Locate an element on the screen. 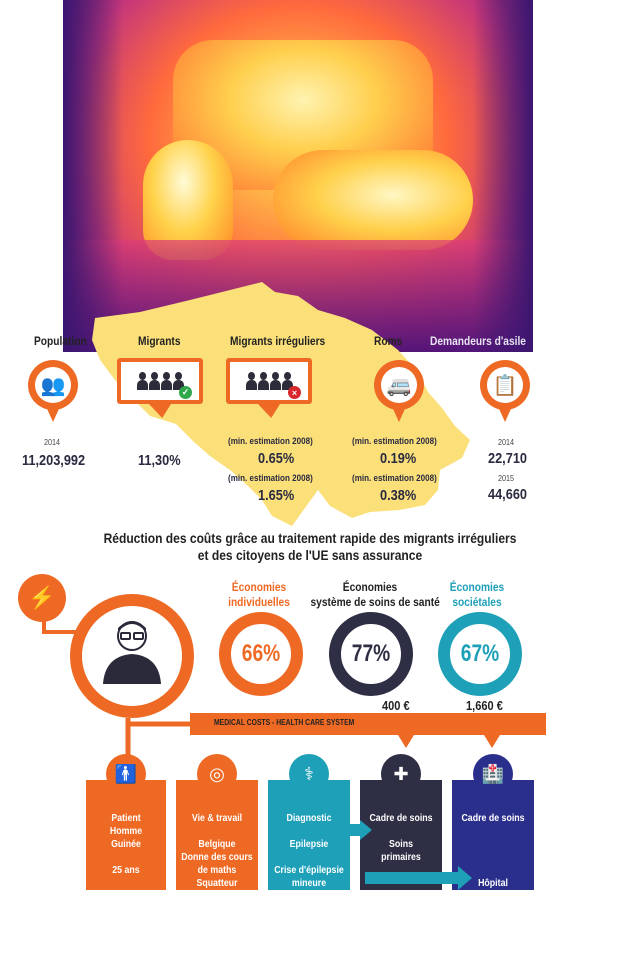 The height and width of the screenshot is (959, 619). people-cross-icon is located at coordinates (269, 381).